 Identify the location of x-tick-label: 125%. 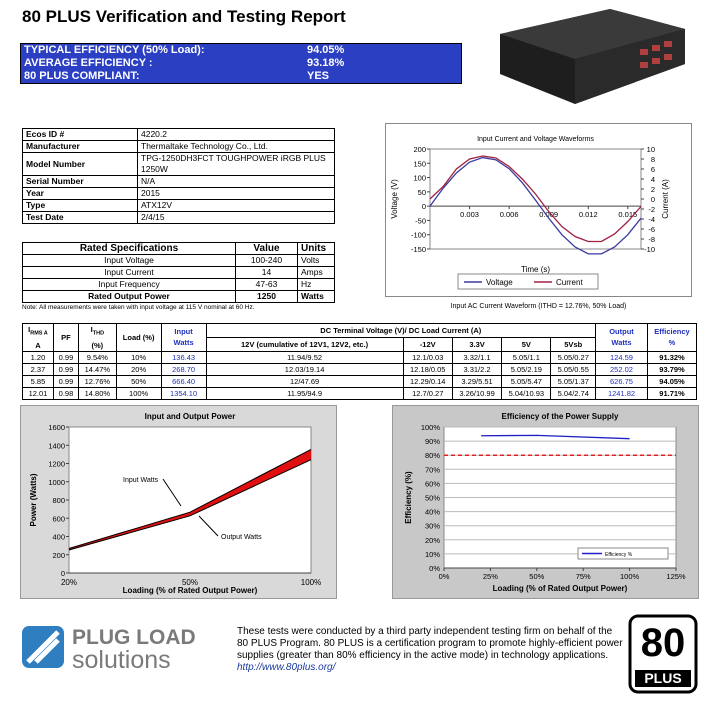
(676, 576).